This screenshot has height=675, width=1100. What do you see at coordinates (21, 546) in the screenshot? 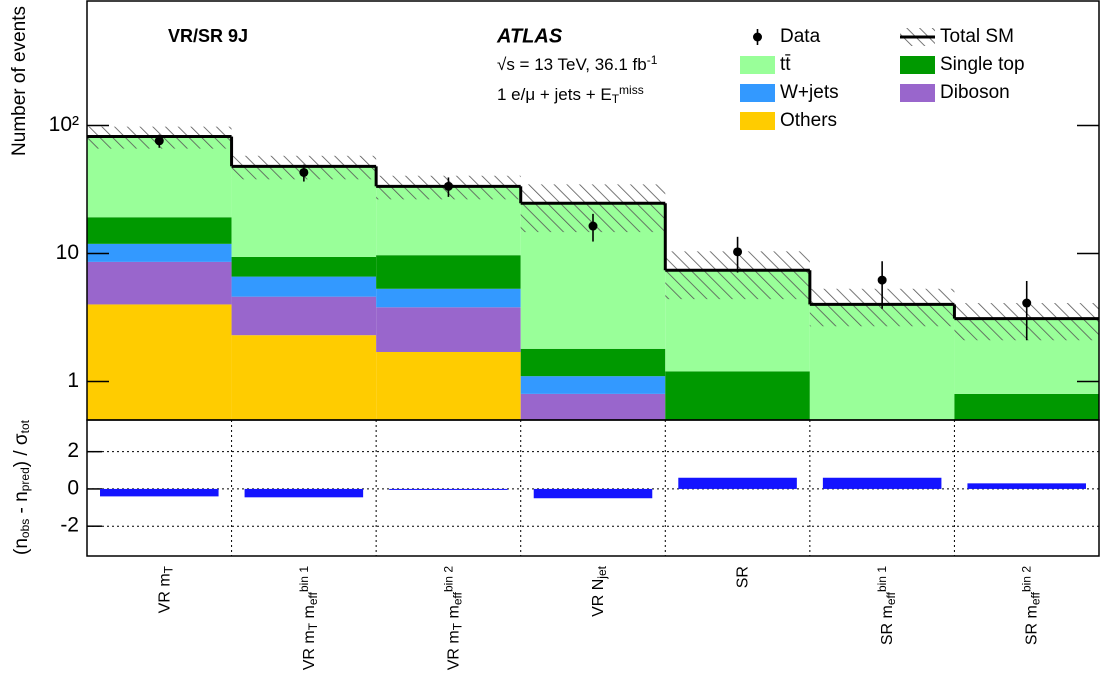
I see `text-part: (n` at bounding box center [21, 546].